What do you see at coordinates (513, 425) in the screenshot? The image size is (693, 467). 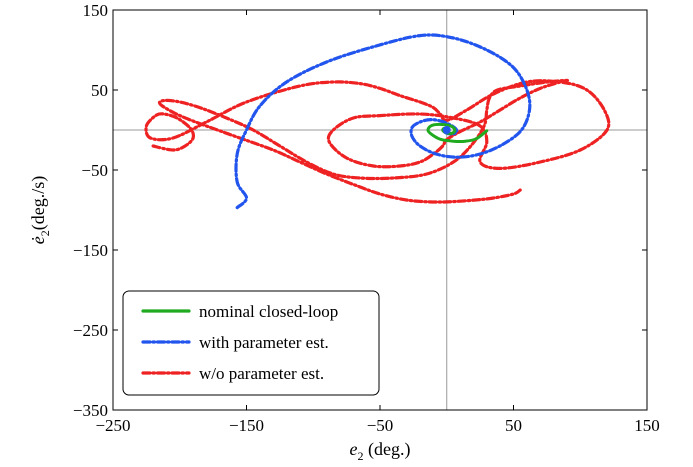 I see `x-tick-label: 50` at bounding box center [513, 425].